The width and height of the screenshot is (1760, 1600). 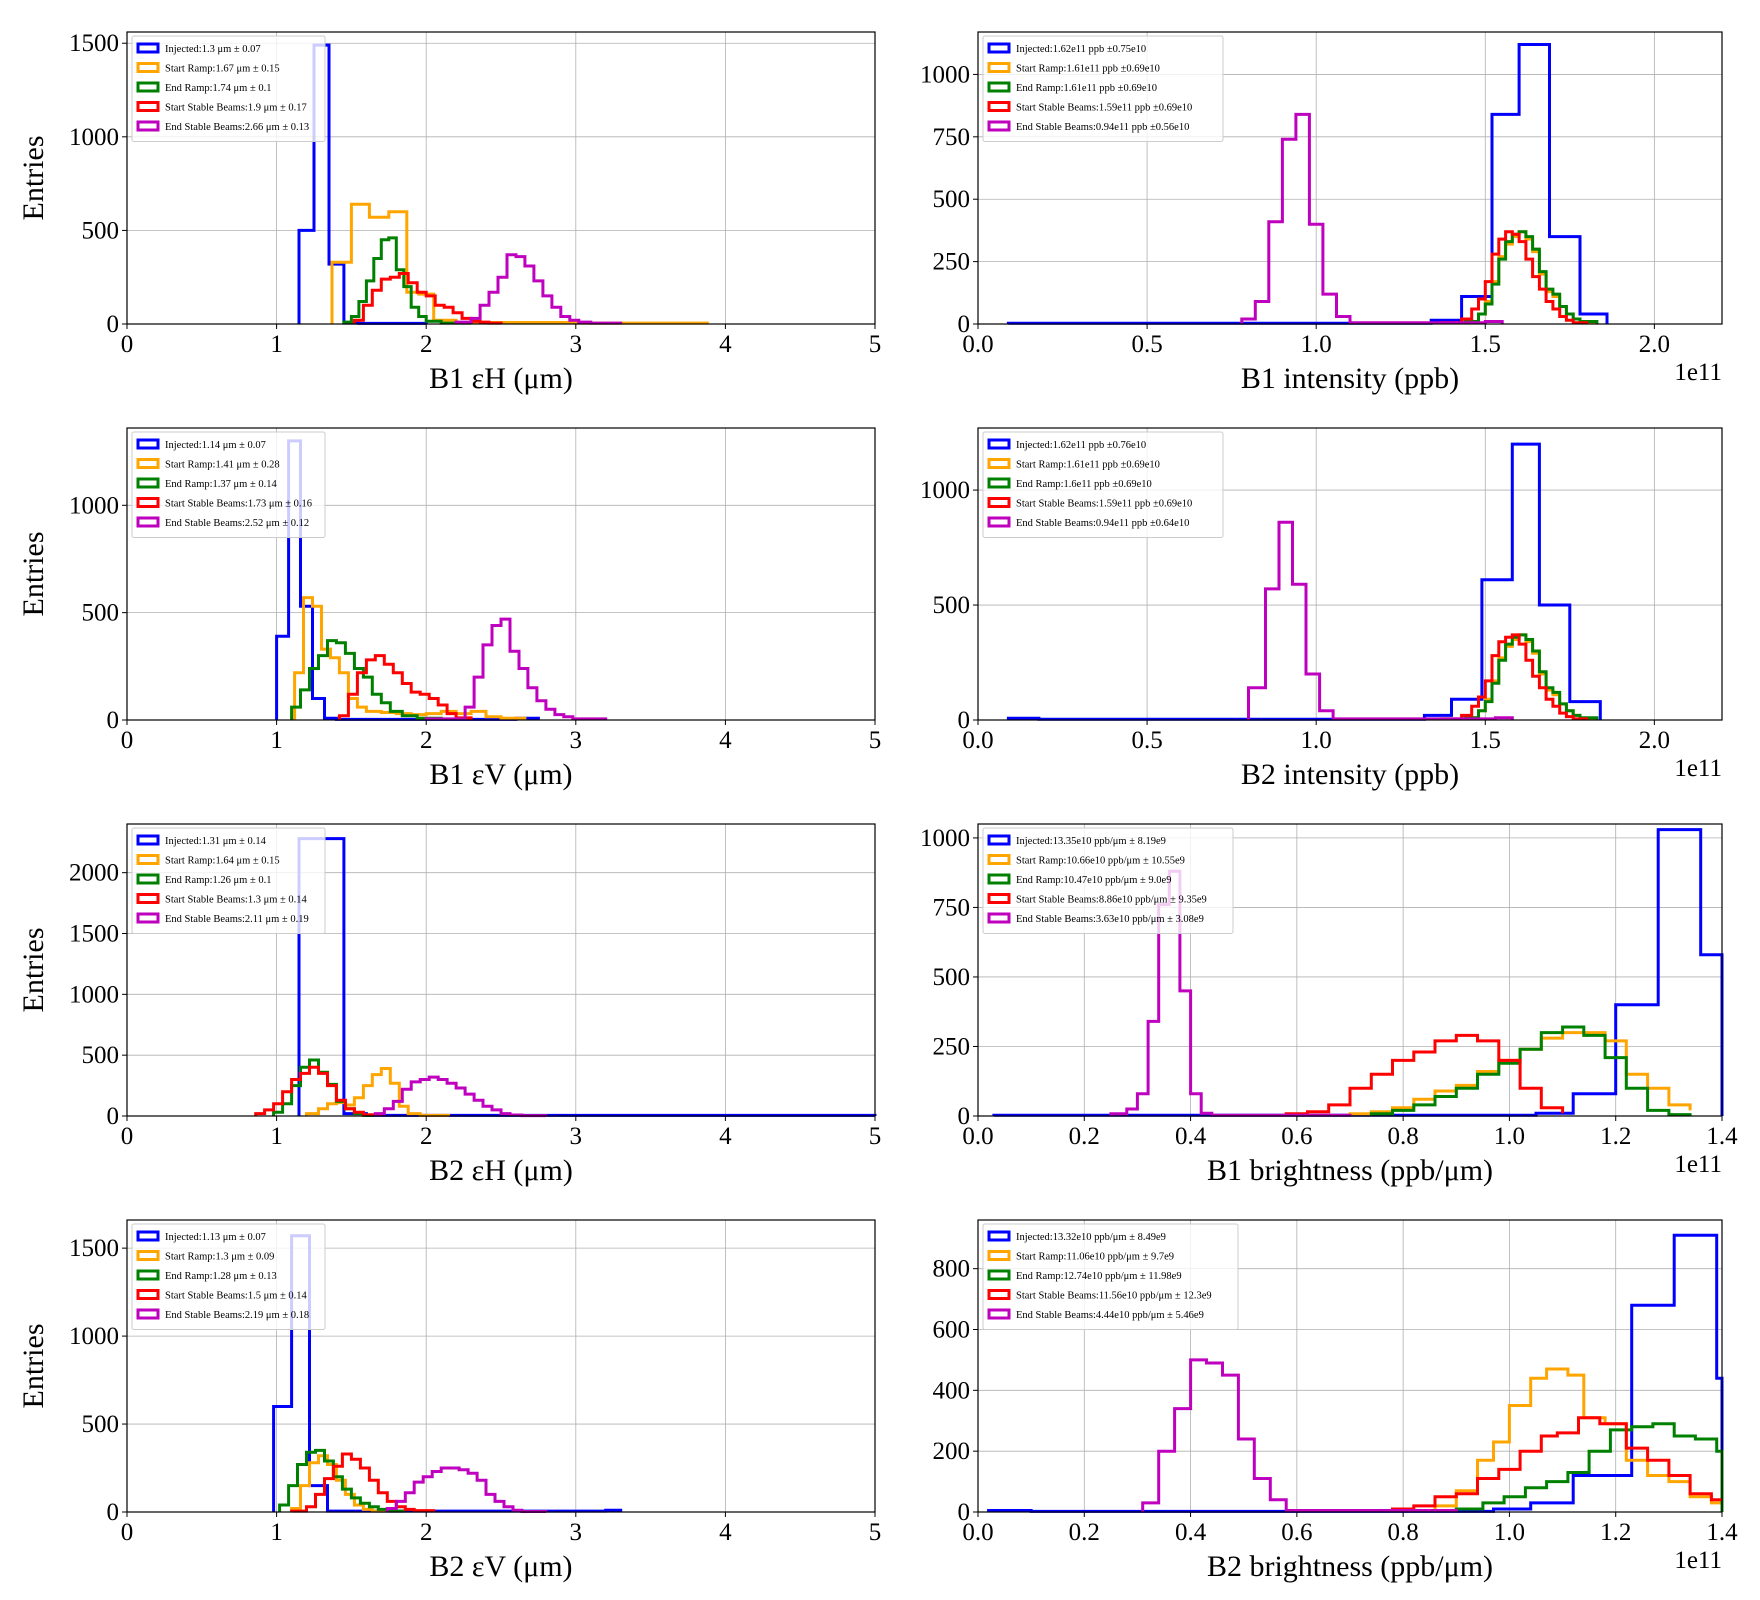 I want to click on y-tick-label: 2000, so click(x=94, y=873).